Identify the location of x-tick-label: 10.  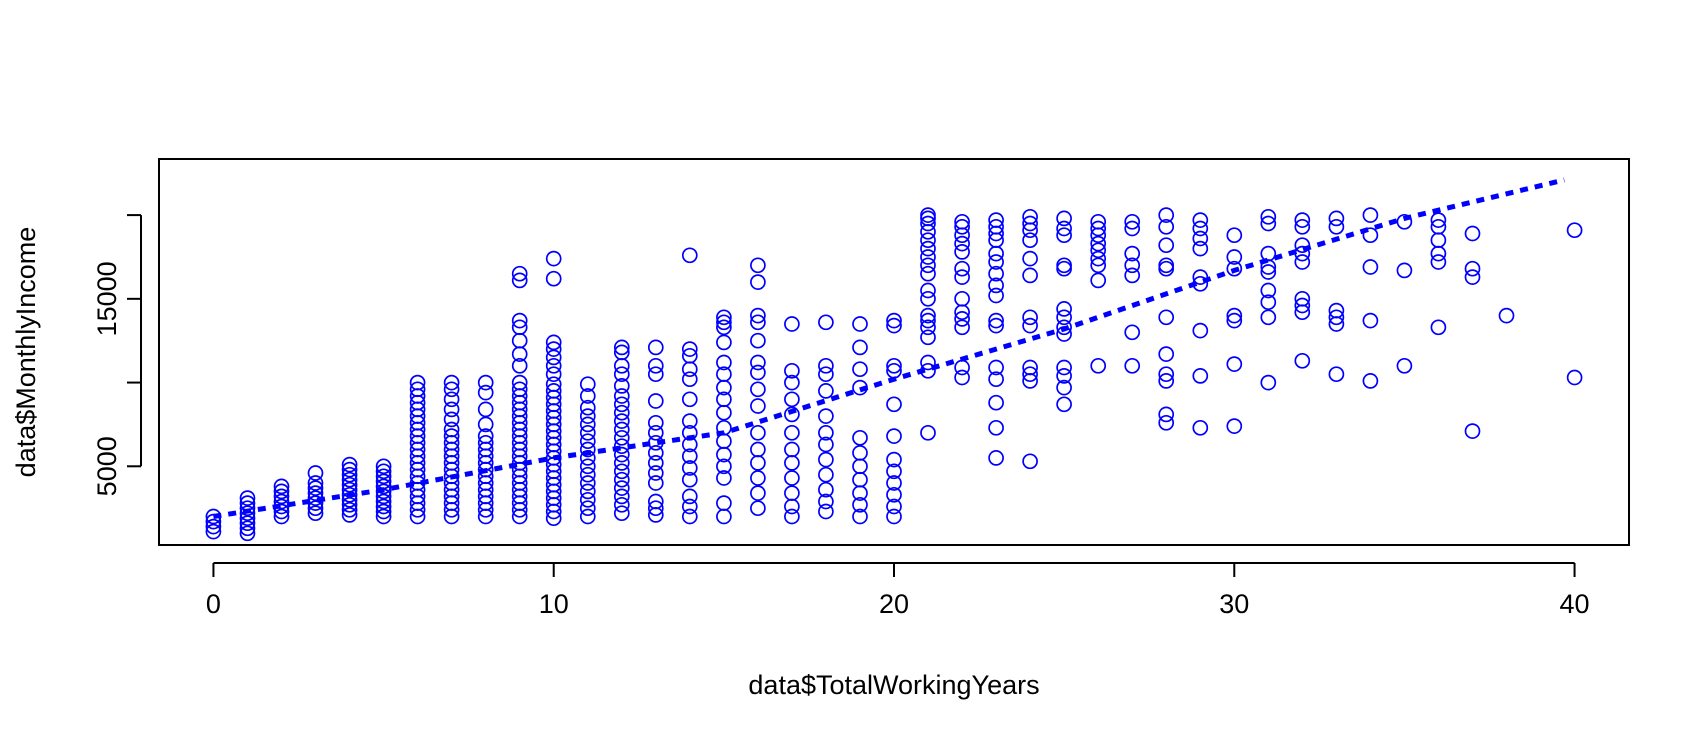
(554, 604).